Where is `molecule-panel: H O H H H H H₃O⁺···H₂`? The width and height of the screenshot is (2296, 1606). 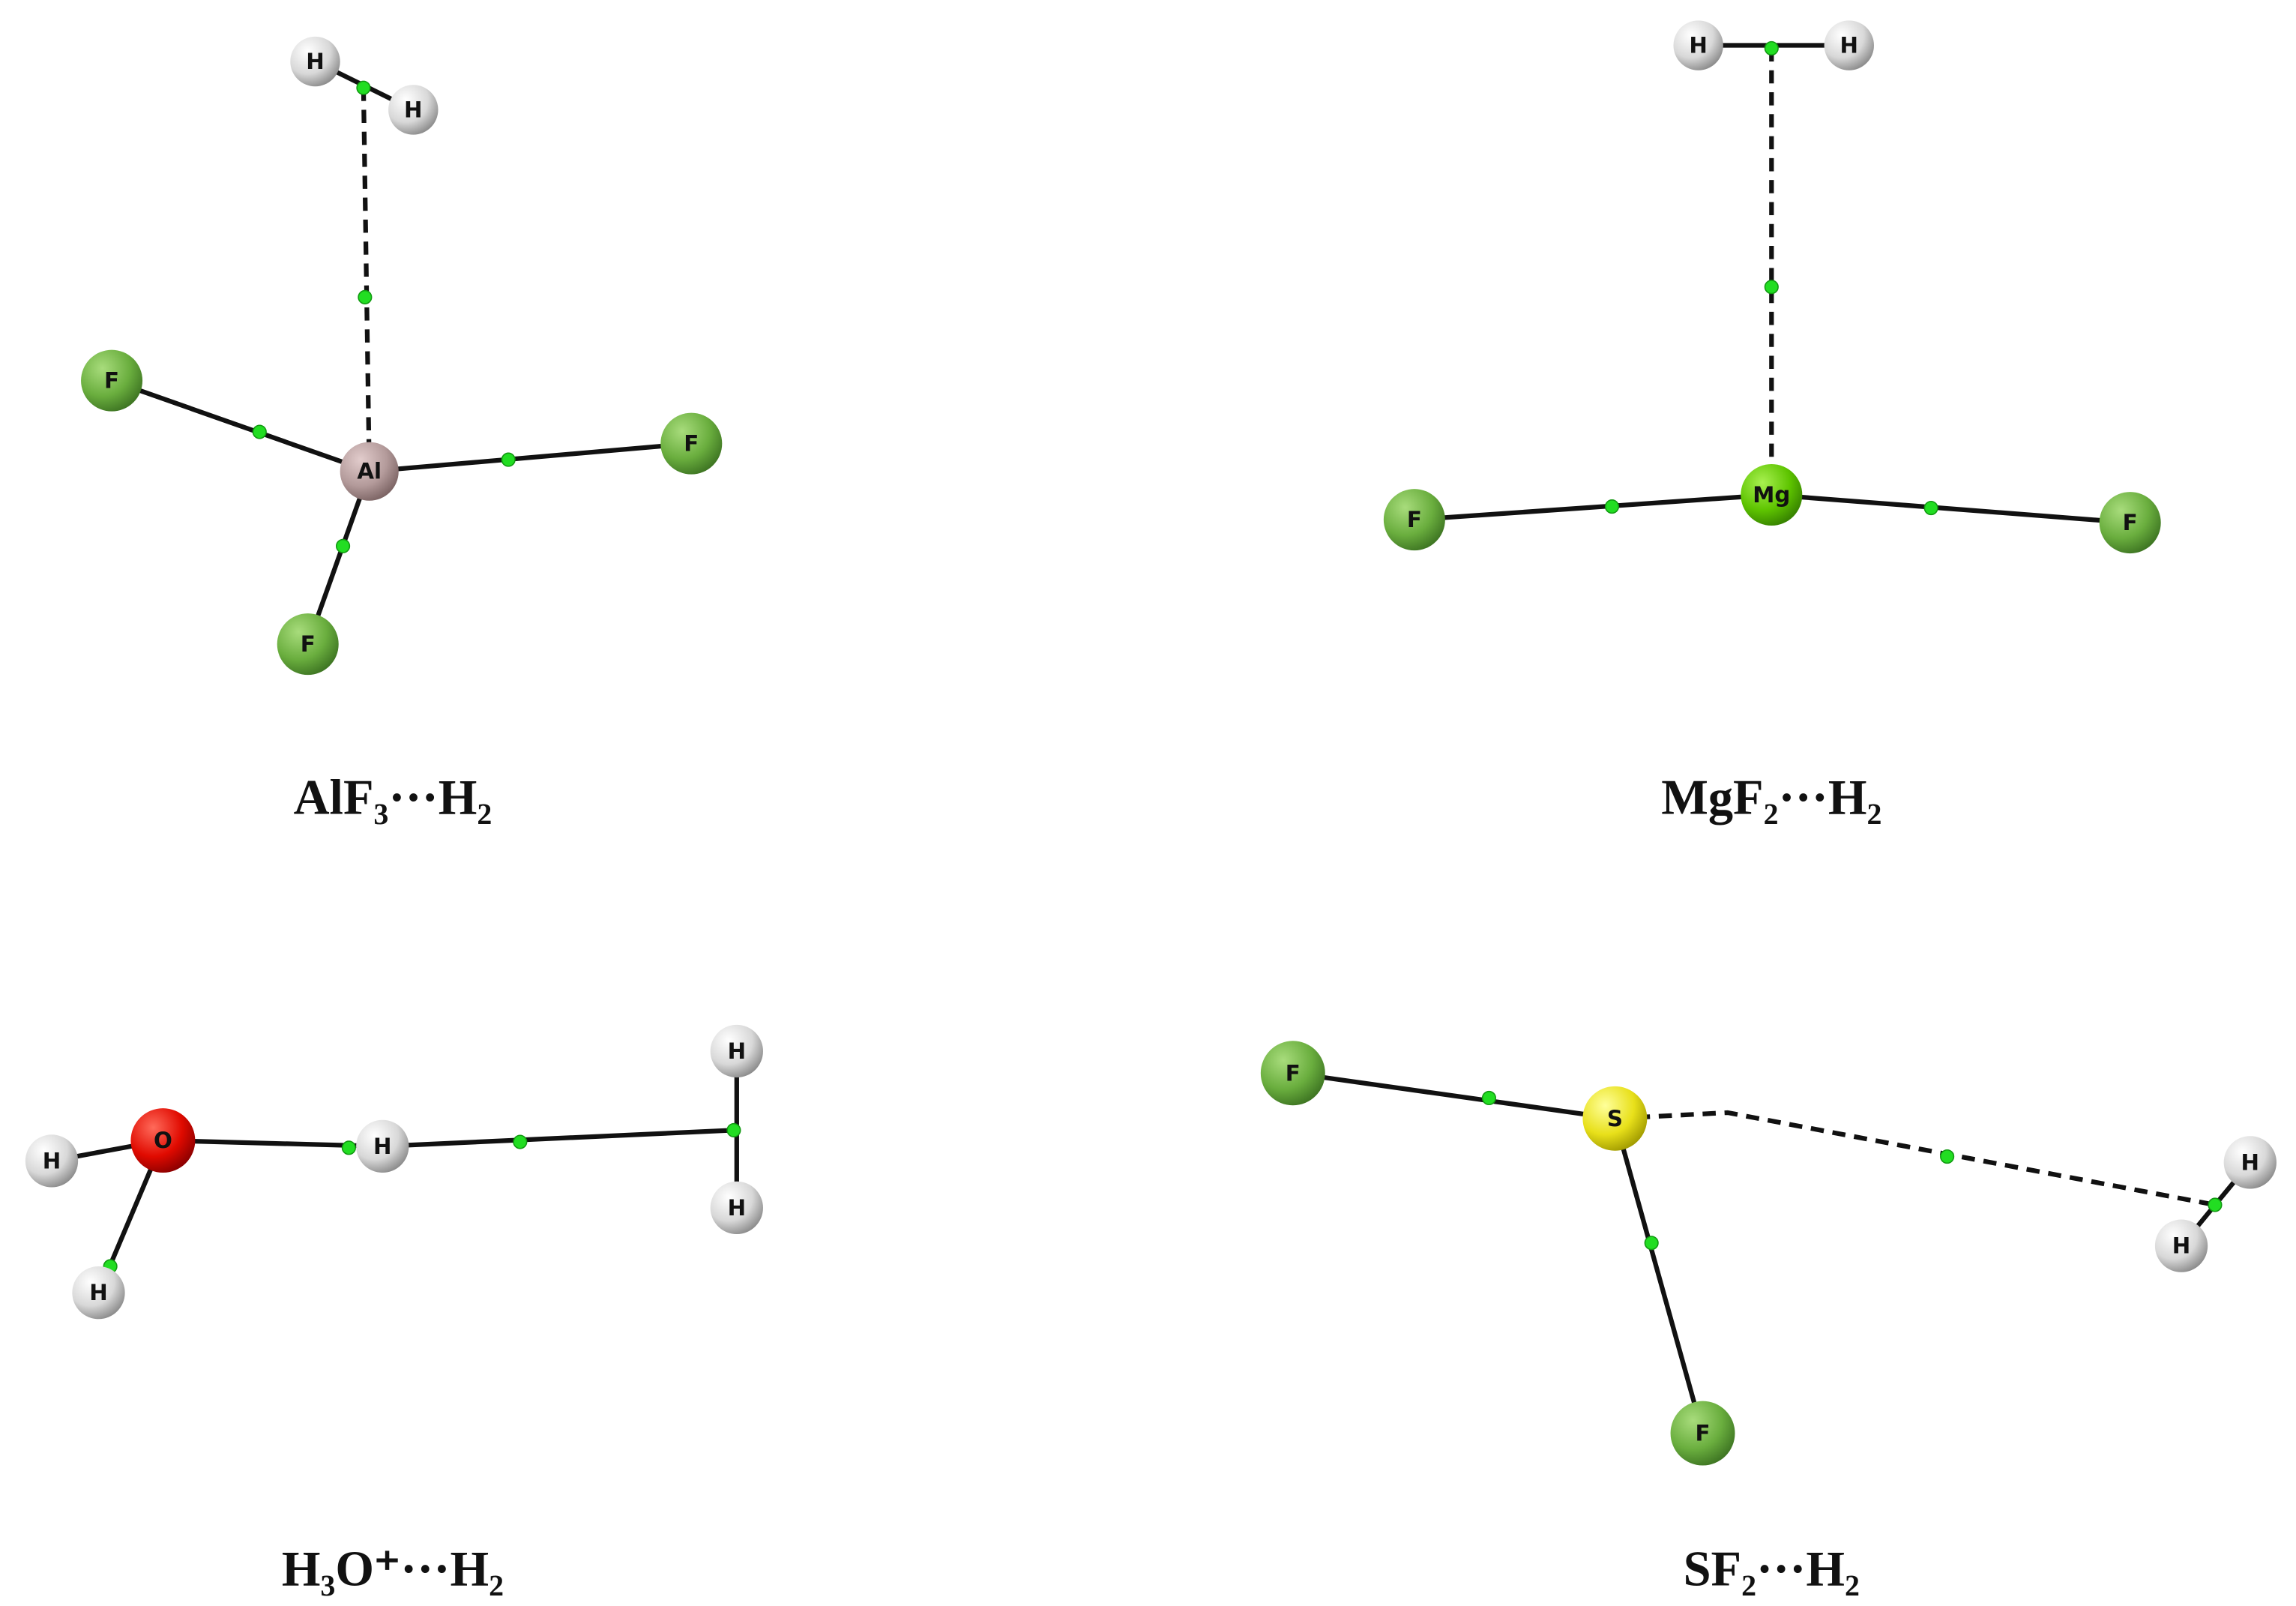 molecule-panel: H O H H H H H₃O⁺···H₂ is located at coordinates (394, 1310).